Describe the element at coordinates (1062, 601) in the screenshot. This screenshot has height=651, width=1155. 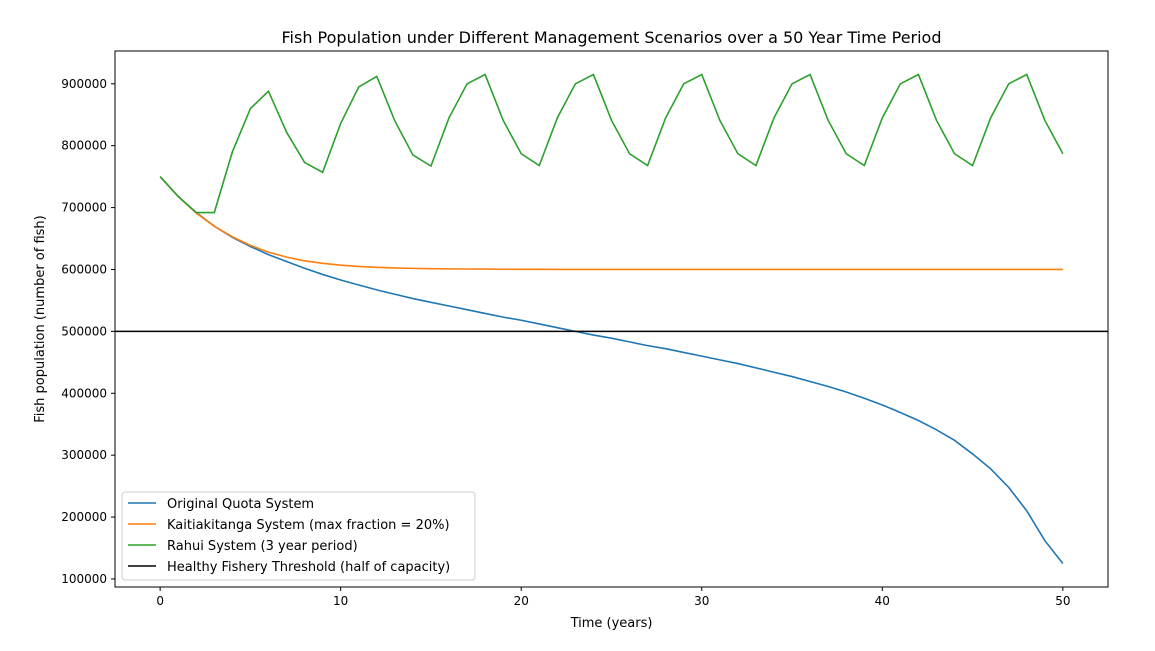
I see `x-tick-label: 50` at that location.